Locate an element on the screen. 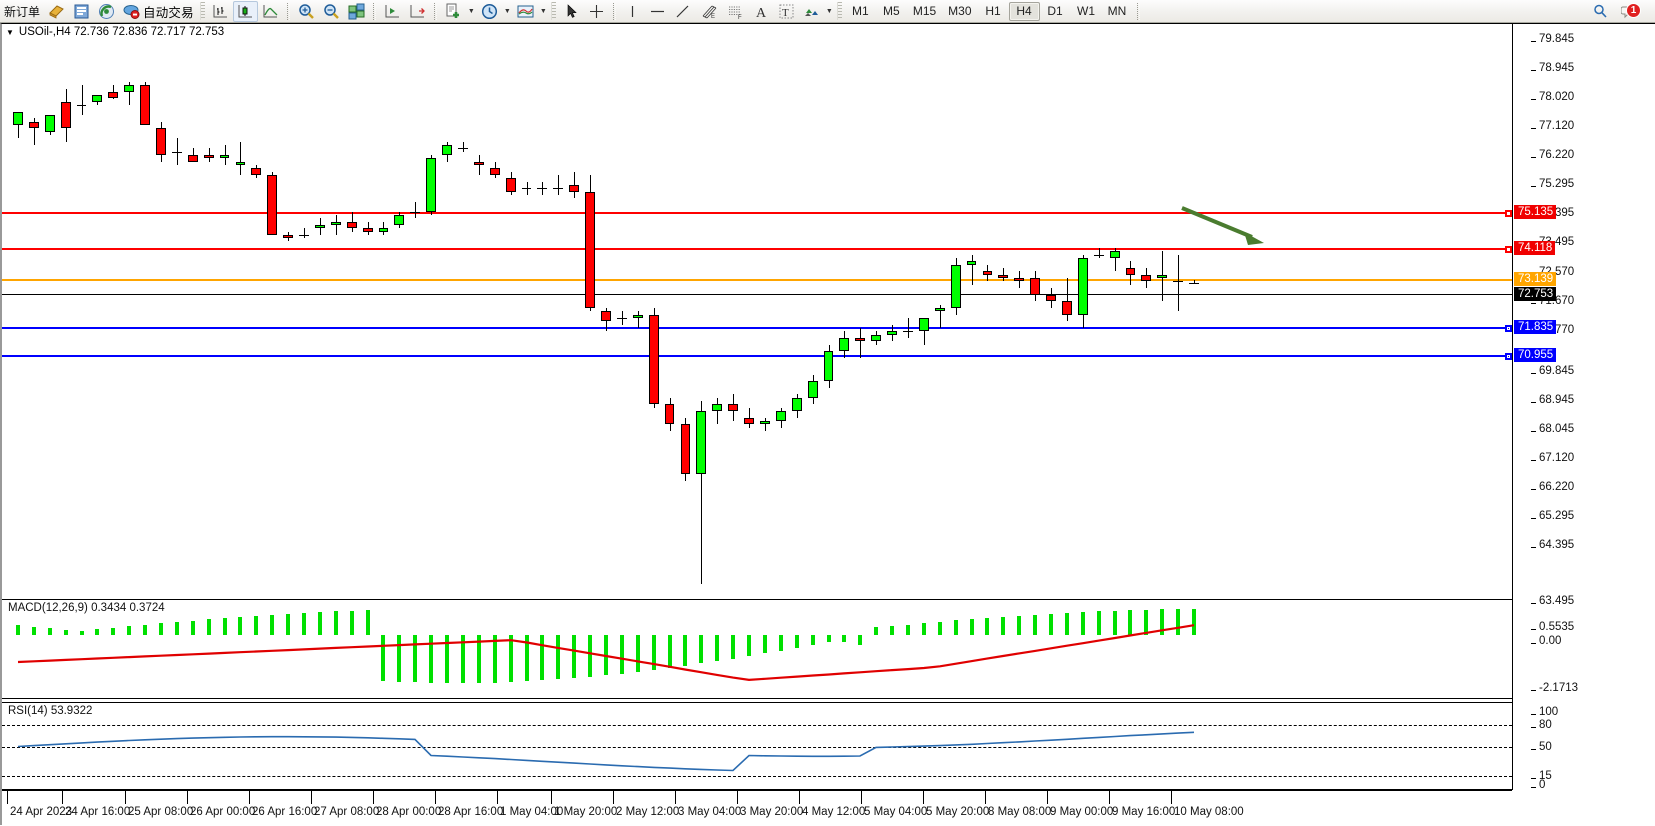 The height and width of the screenshot is (826, 1655). timeframe-h4: H4 is located at coordinates (1024, 11).